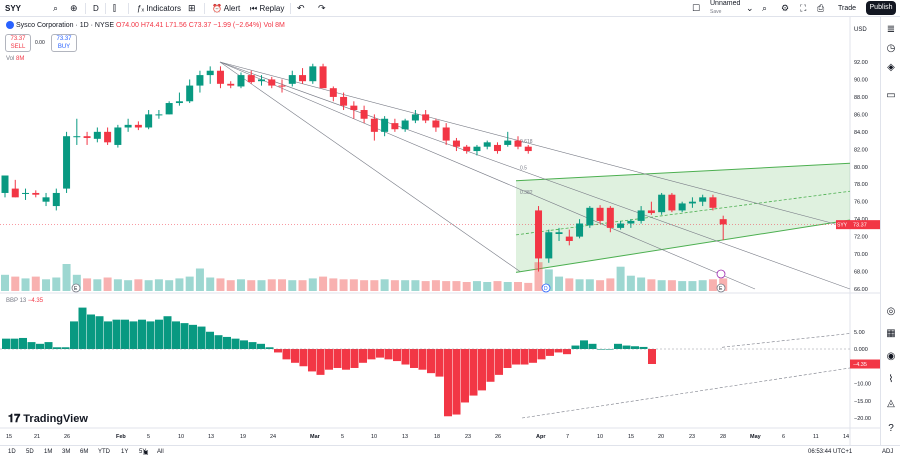  I want to click on indicators-button: ƒₓ Indicators, so click(159, 8).